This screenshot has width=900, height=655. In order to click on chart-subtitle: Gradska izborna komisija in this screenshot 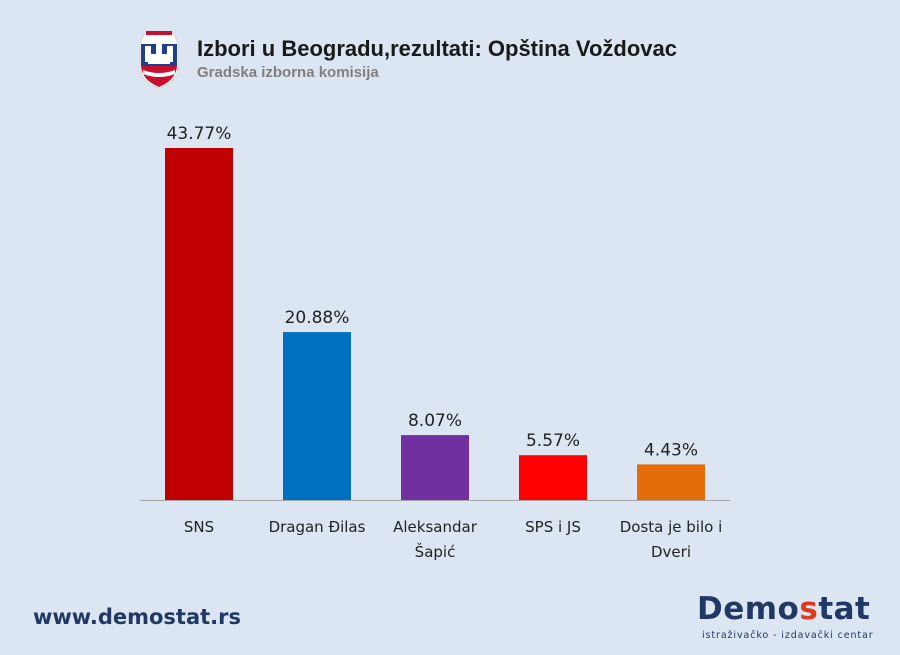, I will do `click(288, 72)`.